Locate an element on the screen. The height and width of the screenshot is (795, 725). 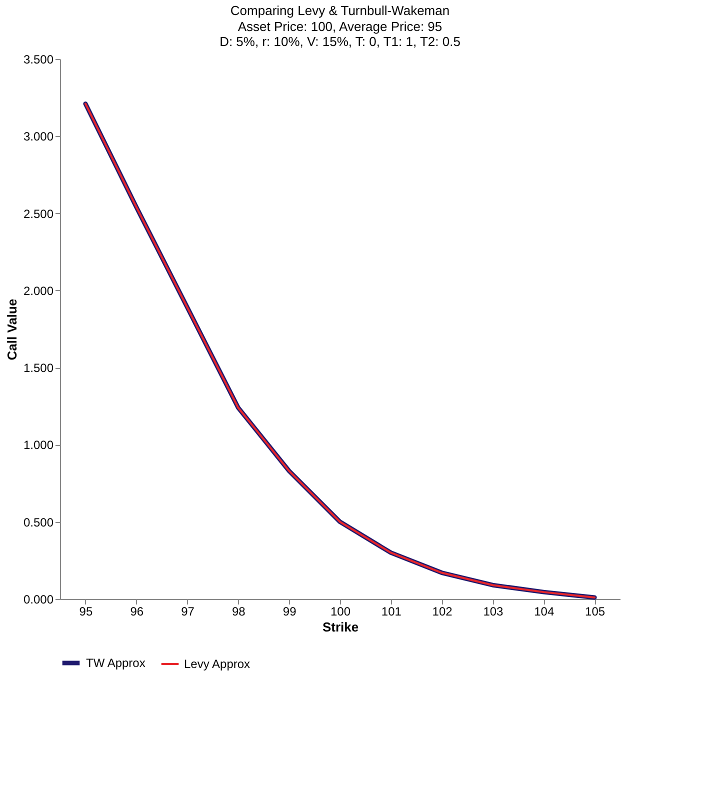
y-tick-label: 1.000 is located at coordinates (38, 445).